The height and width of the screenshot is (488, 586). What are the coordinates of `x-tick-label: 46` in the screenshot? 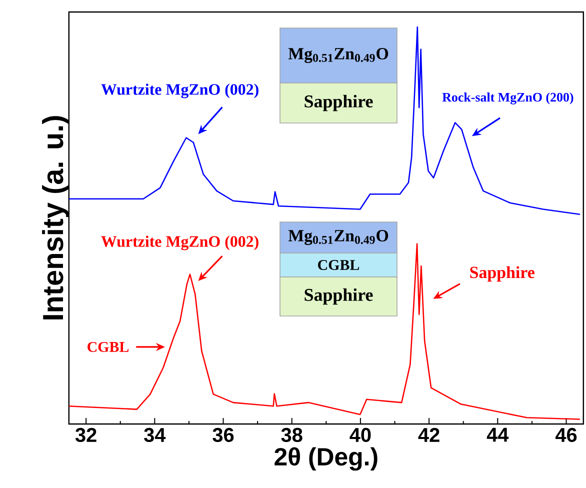 It's located at (566, 435).